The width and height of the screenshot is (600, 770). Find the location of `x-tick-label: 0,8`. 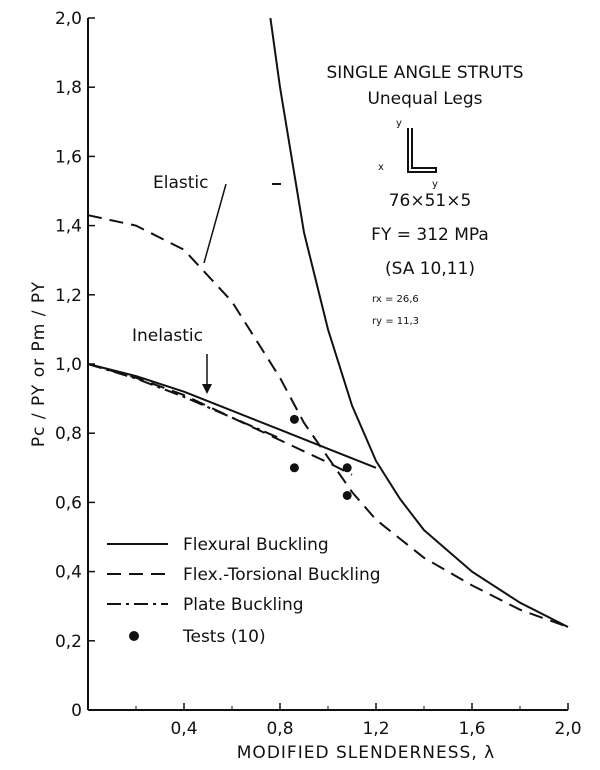

x-tick-label: 0,8 is located at coordinates (279, 729).